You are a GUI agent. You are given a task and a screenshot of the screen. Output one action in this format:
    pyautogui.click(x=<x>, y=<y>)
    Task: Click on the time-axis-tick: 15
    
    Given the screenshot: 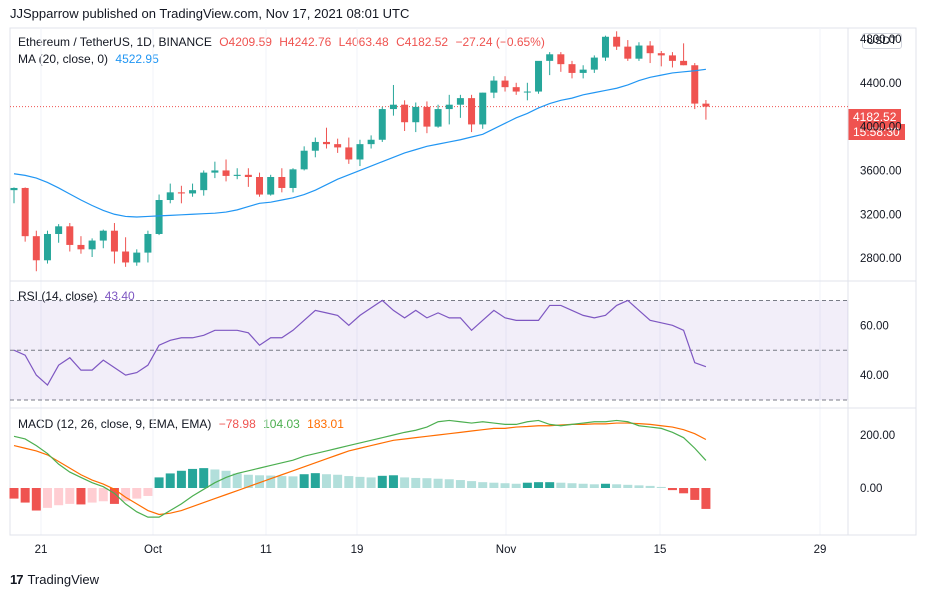 What is the action you would take?
    pyautogui.click(x=660, y=550)
    